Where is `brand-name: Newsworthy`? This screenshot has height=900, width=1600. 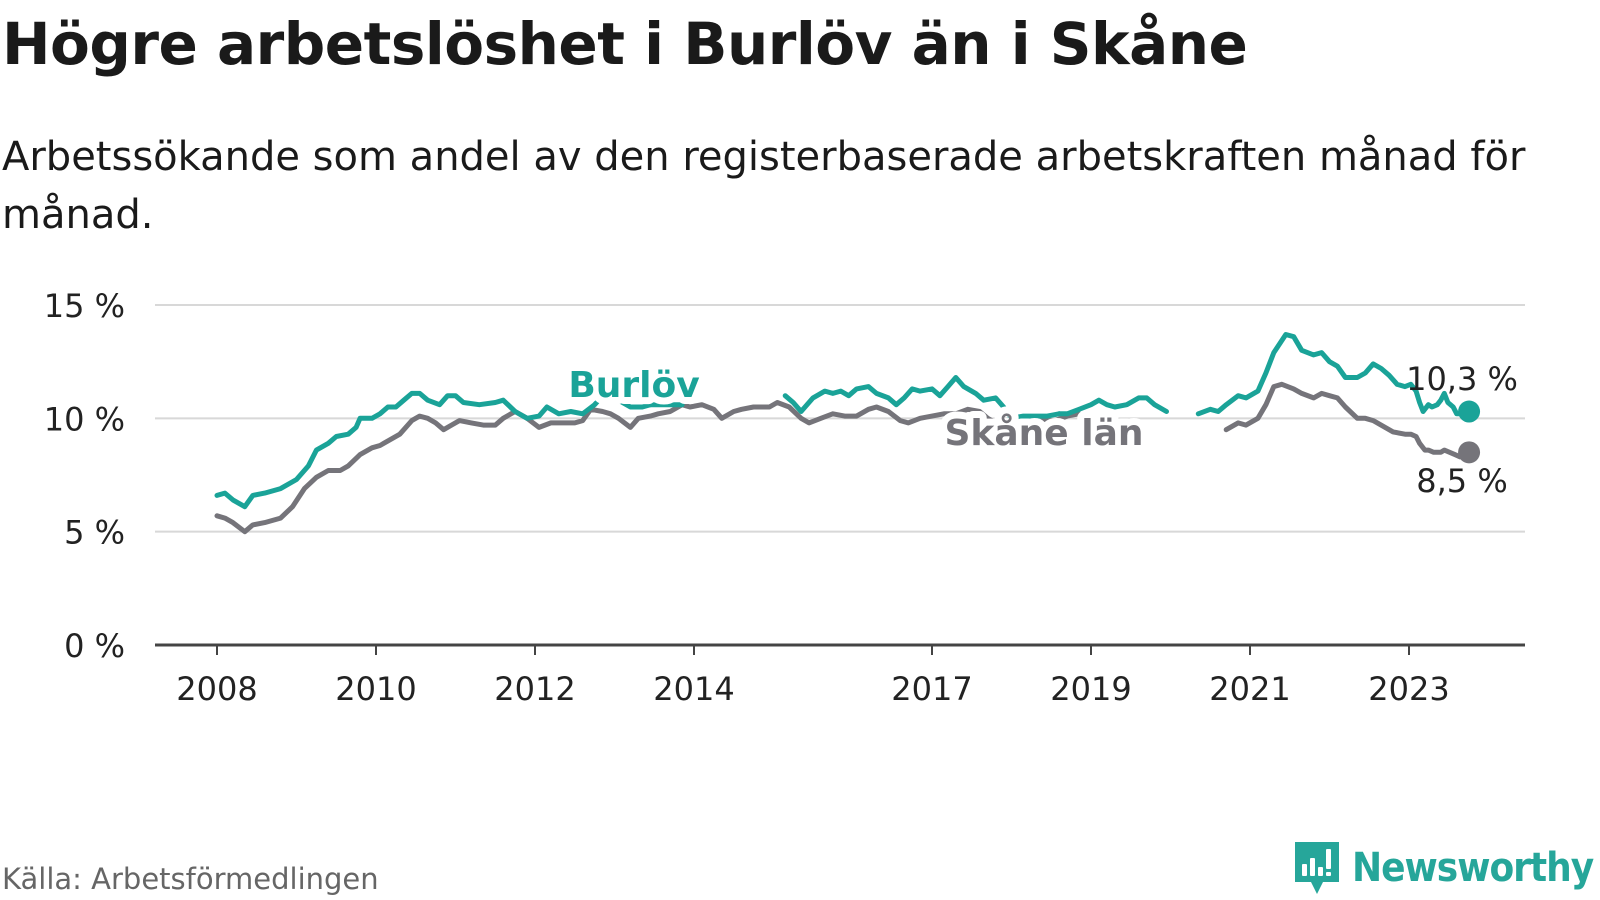 brand-name: Newsworthy is located at coordinates (1473, 868).